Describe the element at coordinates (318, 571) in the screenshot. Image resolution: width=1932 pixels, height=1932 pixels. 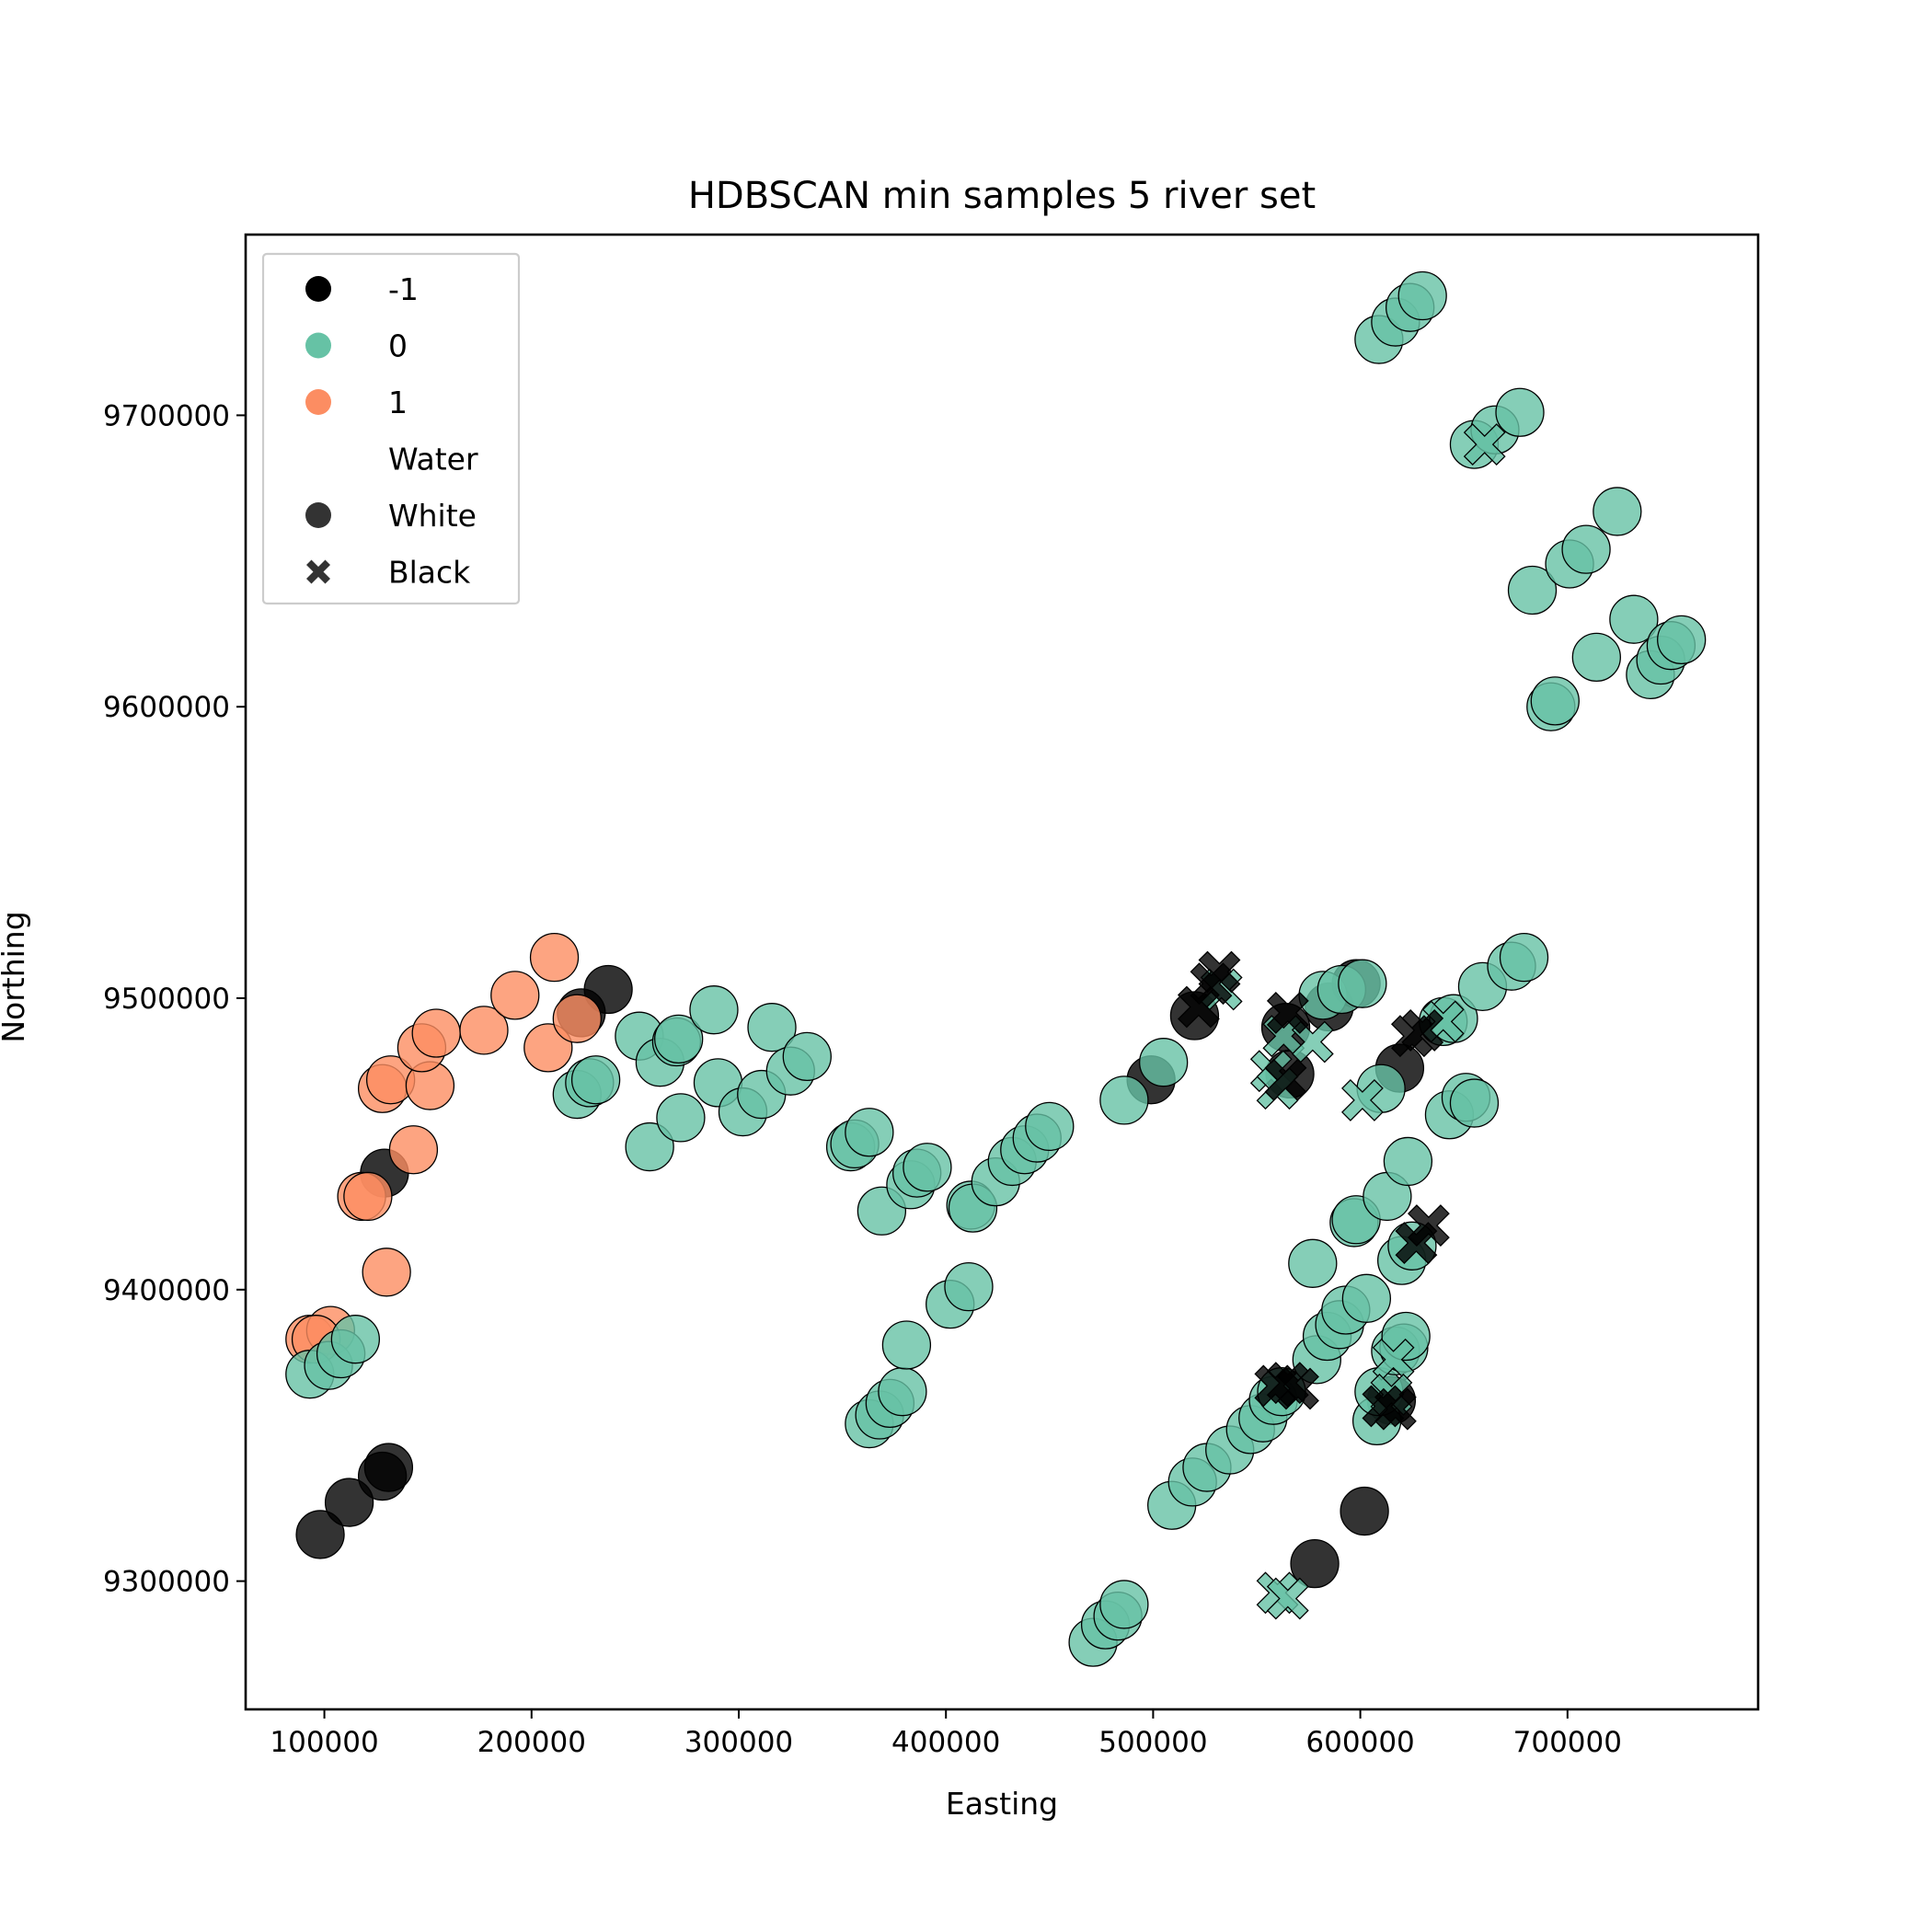
I see `legend-marker-black` at that location.